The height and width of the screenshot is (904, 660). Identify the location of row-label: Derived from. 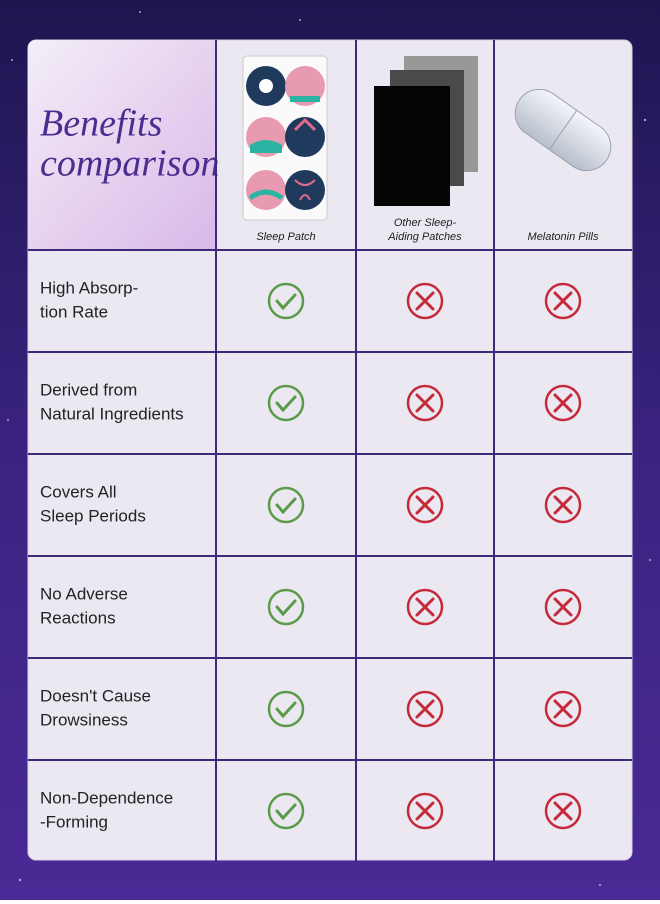
(88, 389).